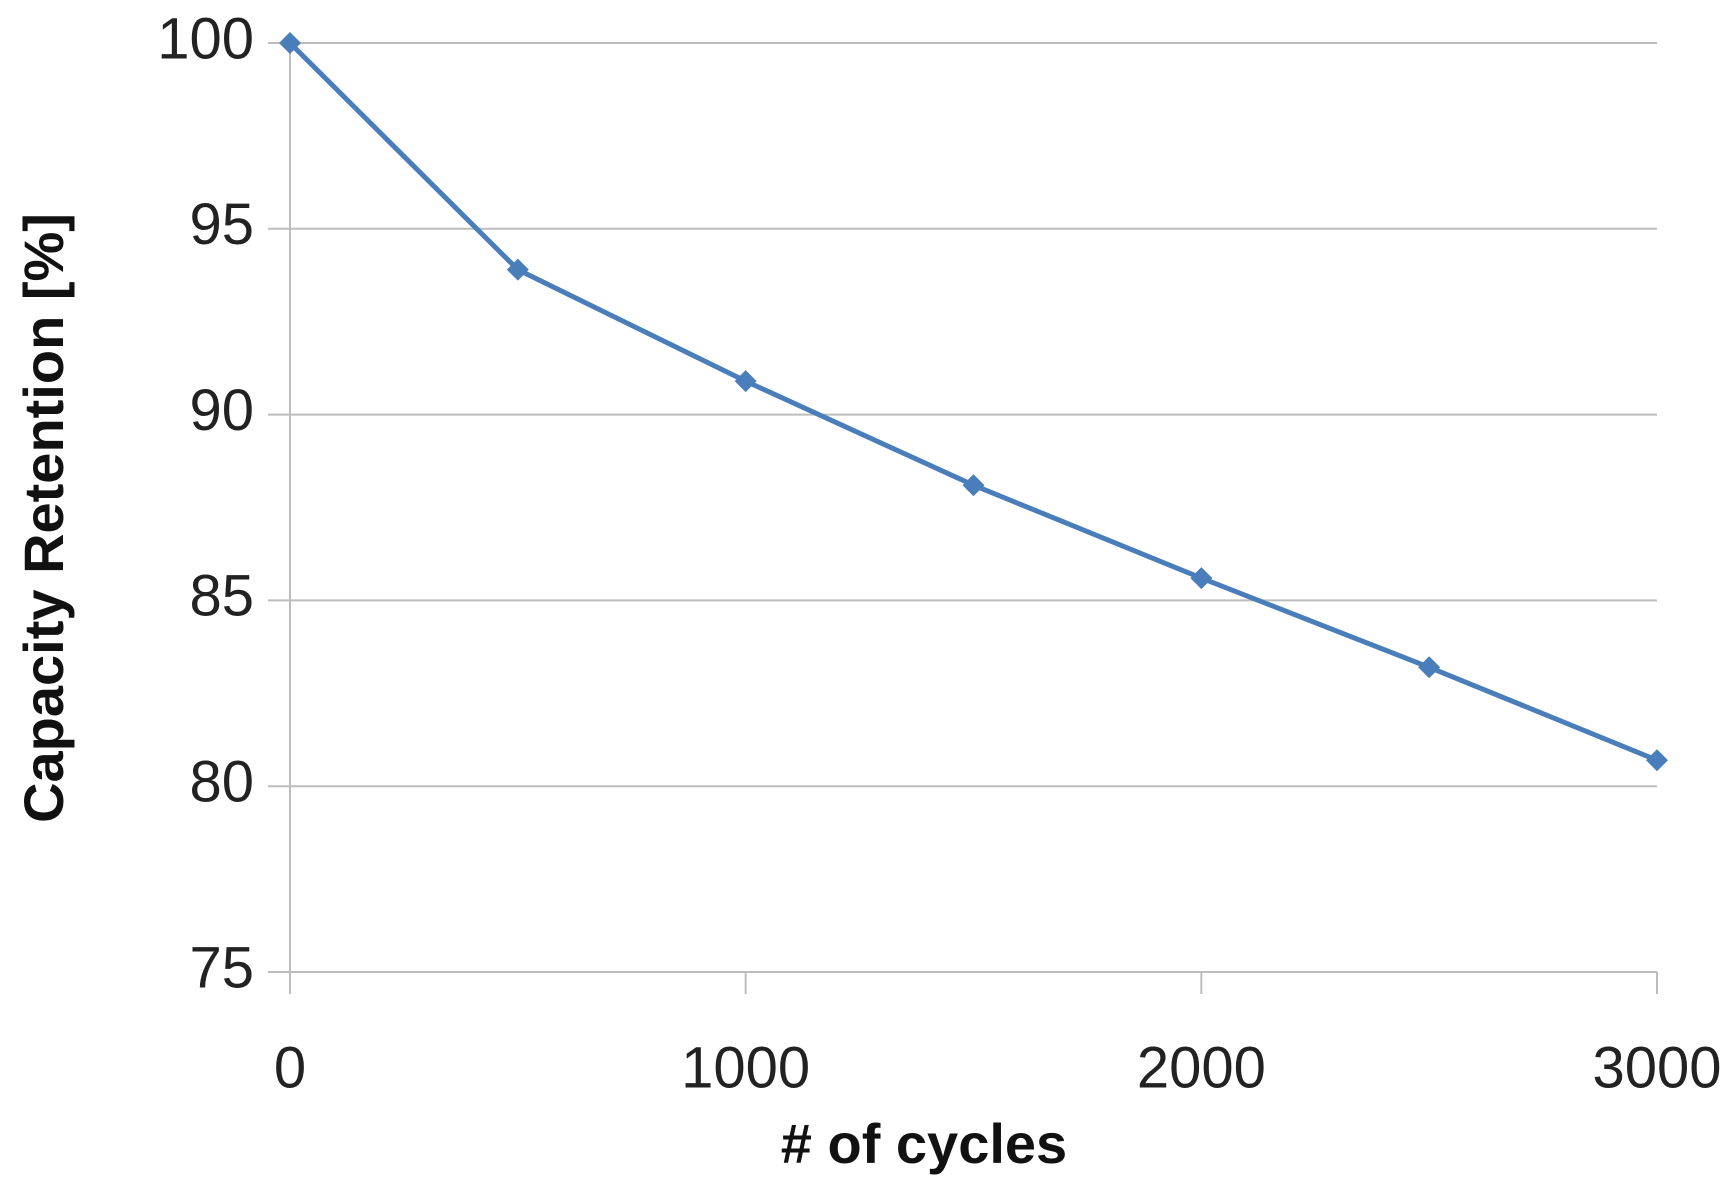 Image resolution: width=1729 pixels, height=1196 pixels. Describe the element at coordinates (1656, 1067) in the screenshot. I see `x-tick-label: 3000` at that location.